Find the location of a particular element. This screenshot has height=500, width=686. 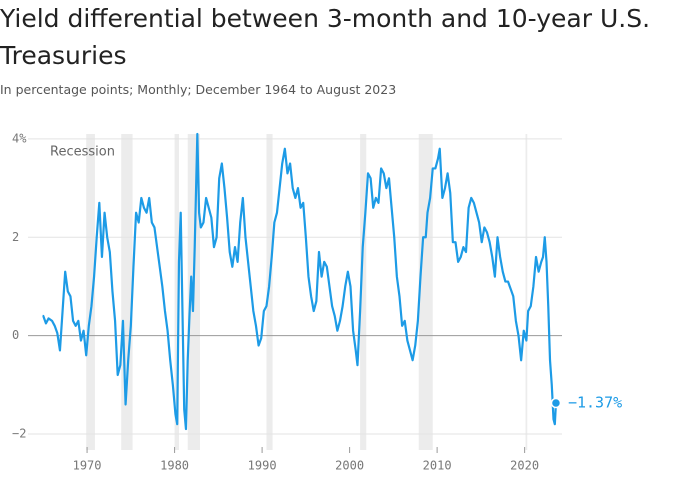

x-tick-label: 2000 is located at coordinates (349, 466).